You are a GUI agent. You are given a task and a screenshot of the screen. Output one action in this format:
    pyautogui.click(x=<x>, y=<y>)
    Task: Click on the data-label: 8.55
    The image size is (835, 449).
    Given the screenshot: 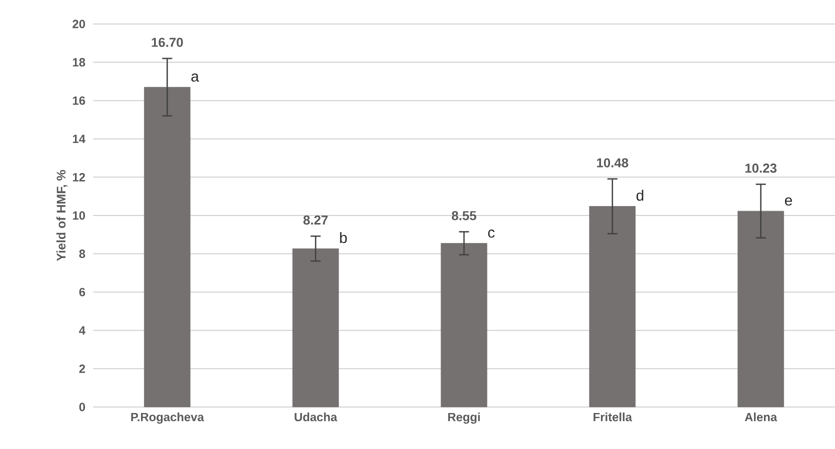 What is the action you would take?
    pyautogui.click(x=464, y=215)
    